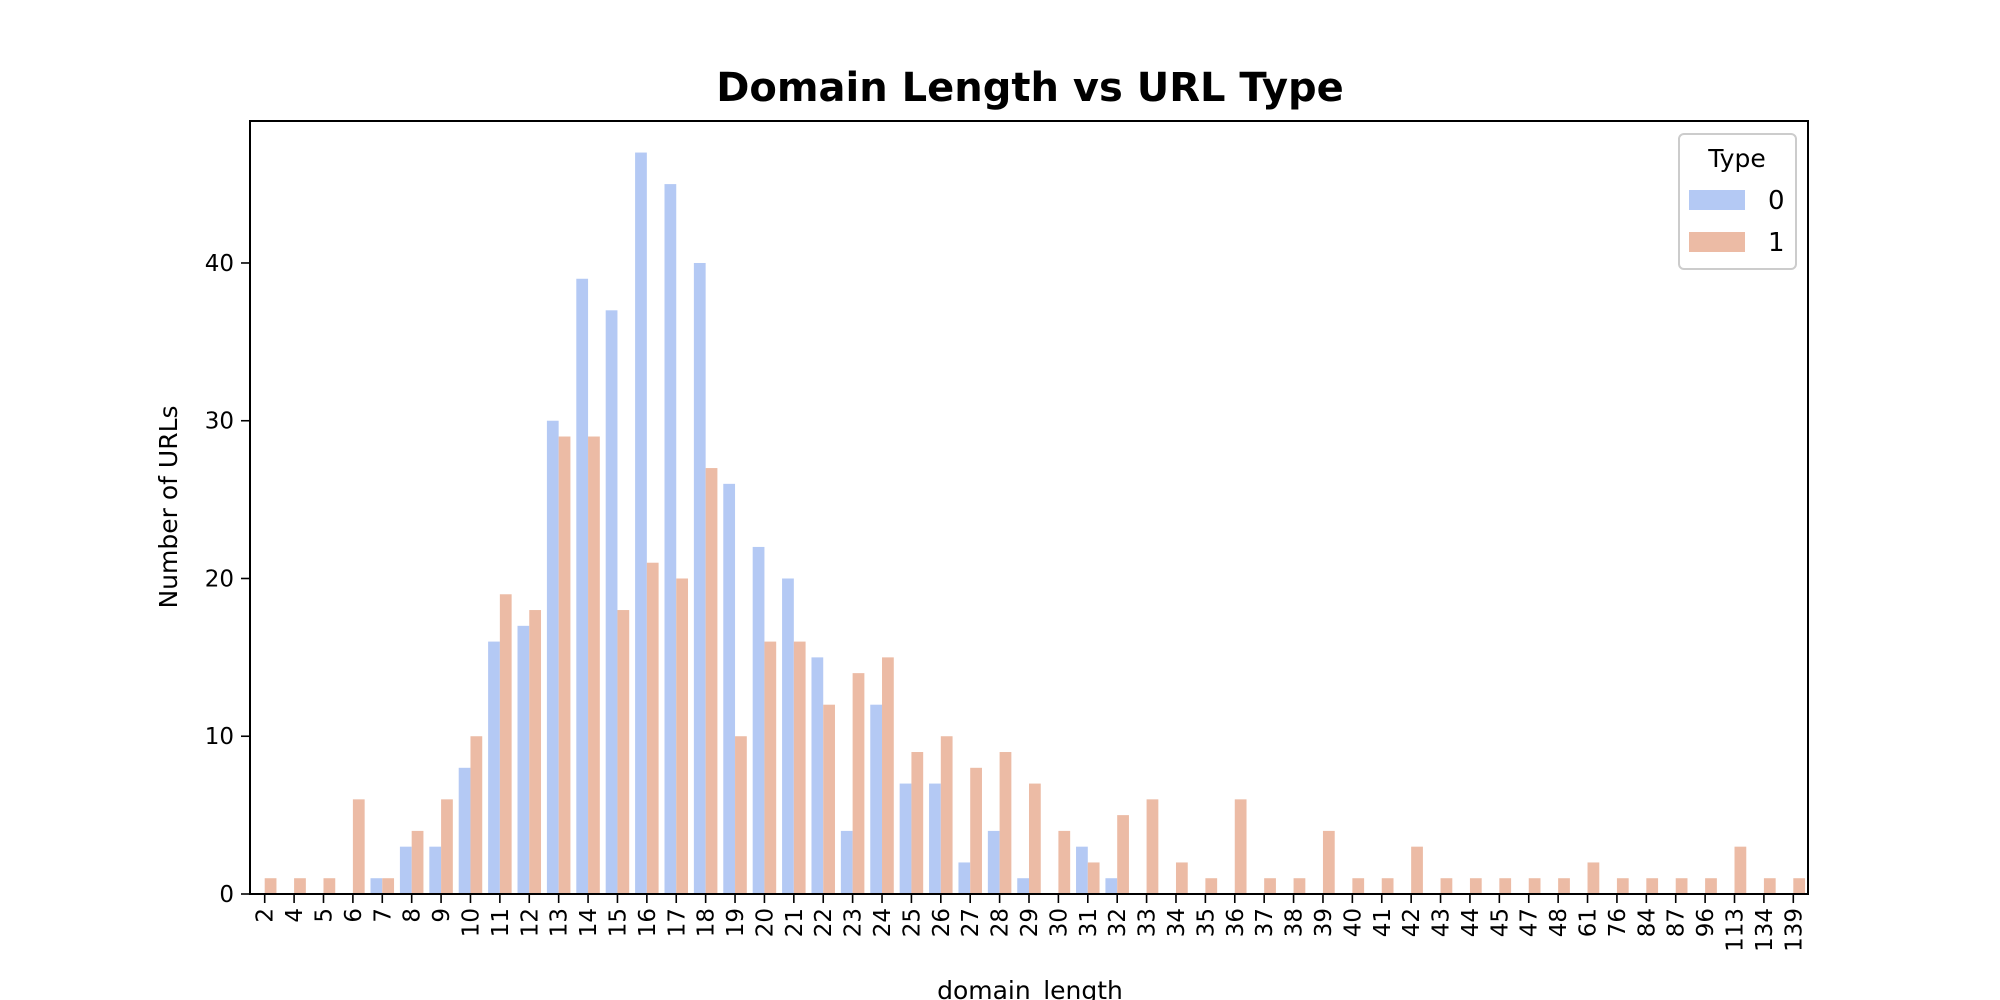 The width and height of the screenshot is (2000, 1000). I want to click on x-tick-label: 13, so click(560, 922).